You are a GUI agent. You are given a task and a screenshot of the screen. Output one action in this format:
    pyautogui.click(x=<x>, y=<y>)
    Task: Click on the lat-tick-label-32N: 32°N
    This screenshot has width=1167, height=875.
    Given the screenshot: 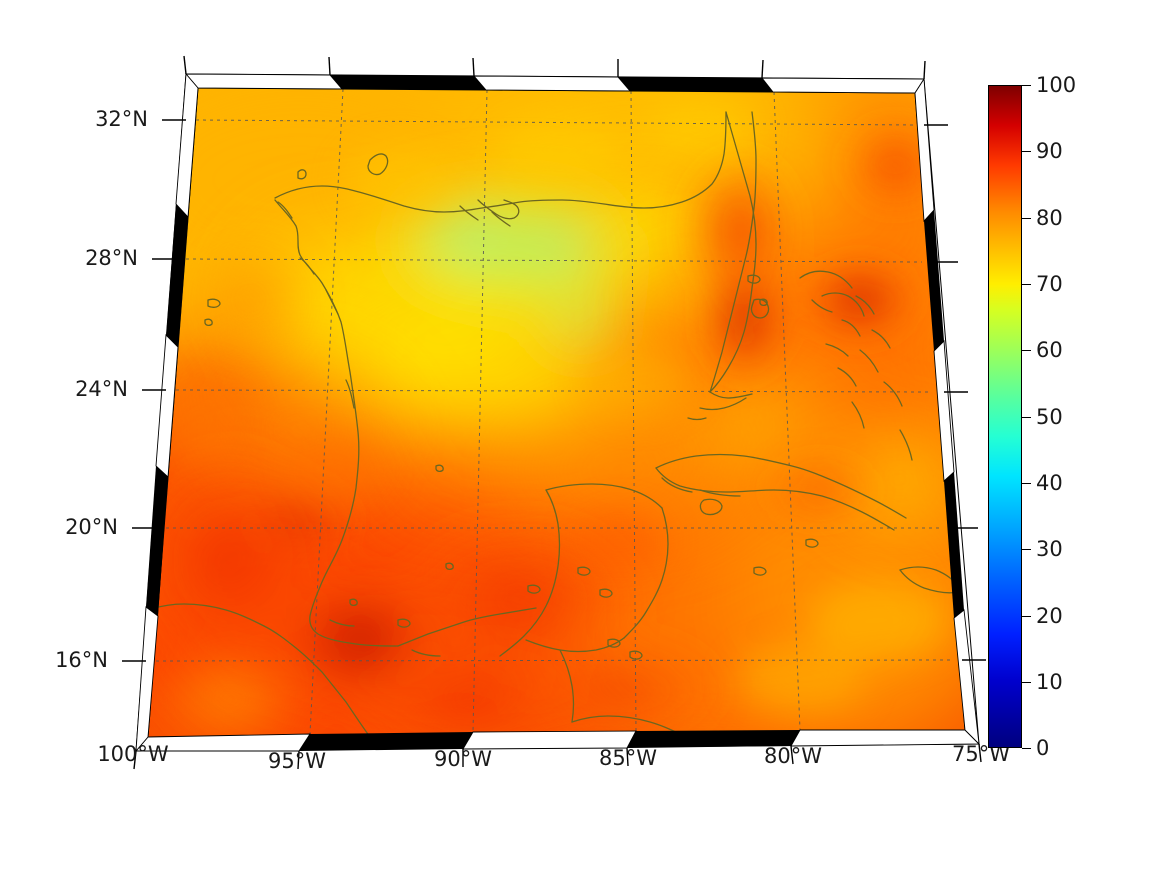 What is the action you would take?
    pyautogui.click(x=121, y=119)
    